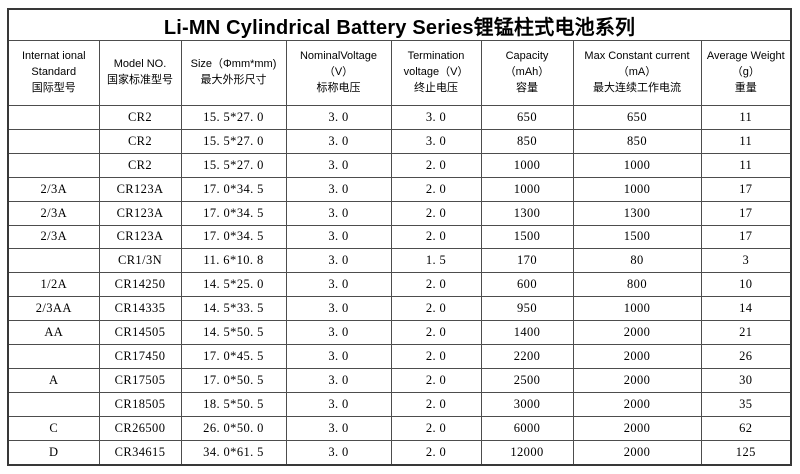  Describe the element at coordinates (527, 452) in the screenshot. I see `table-cell: 12000` at that location.